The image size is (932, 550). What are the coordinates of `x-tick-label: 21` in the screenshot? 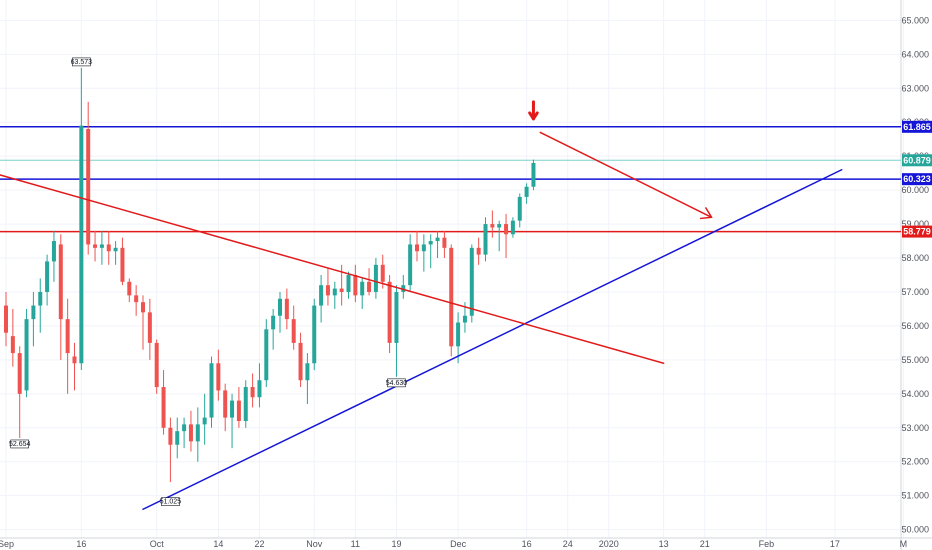 It's located at (705, 544).